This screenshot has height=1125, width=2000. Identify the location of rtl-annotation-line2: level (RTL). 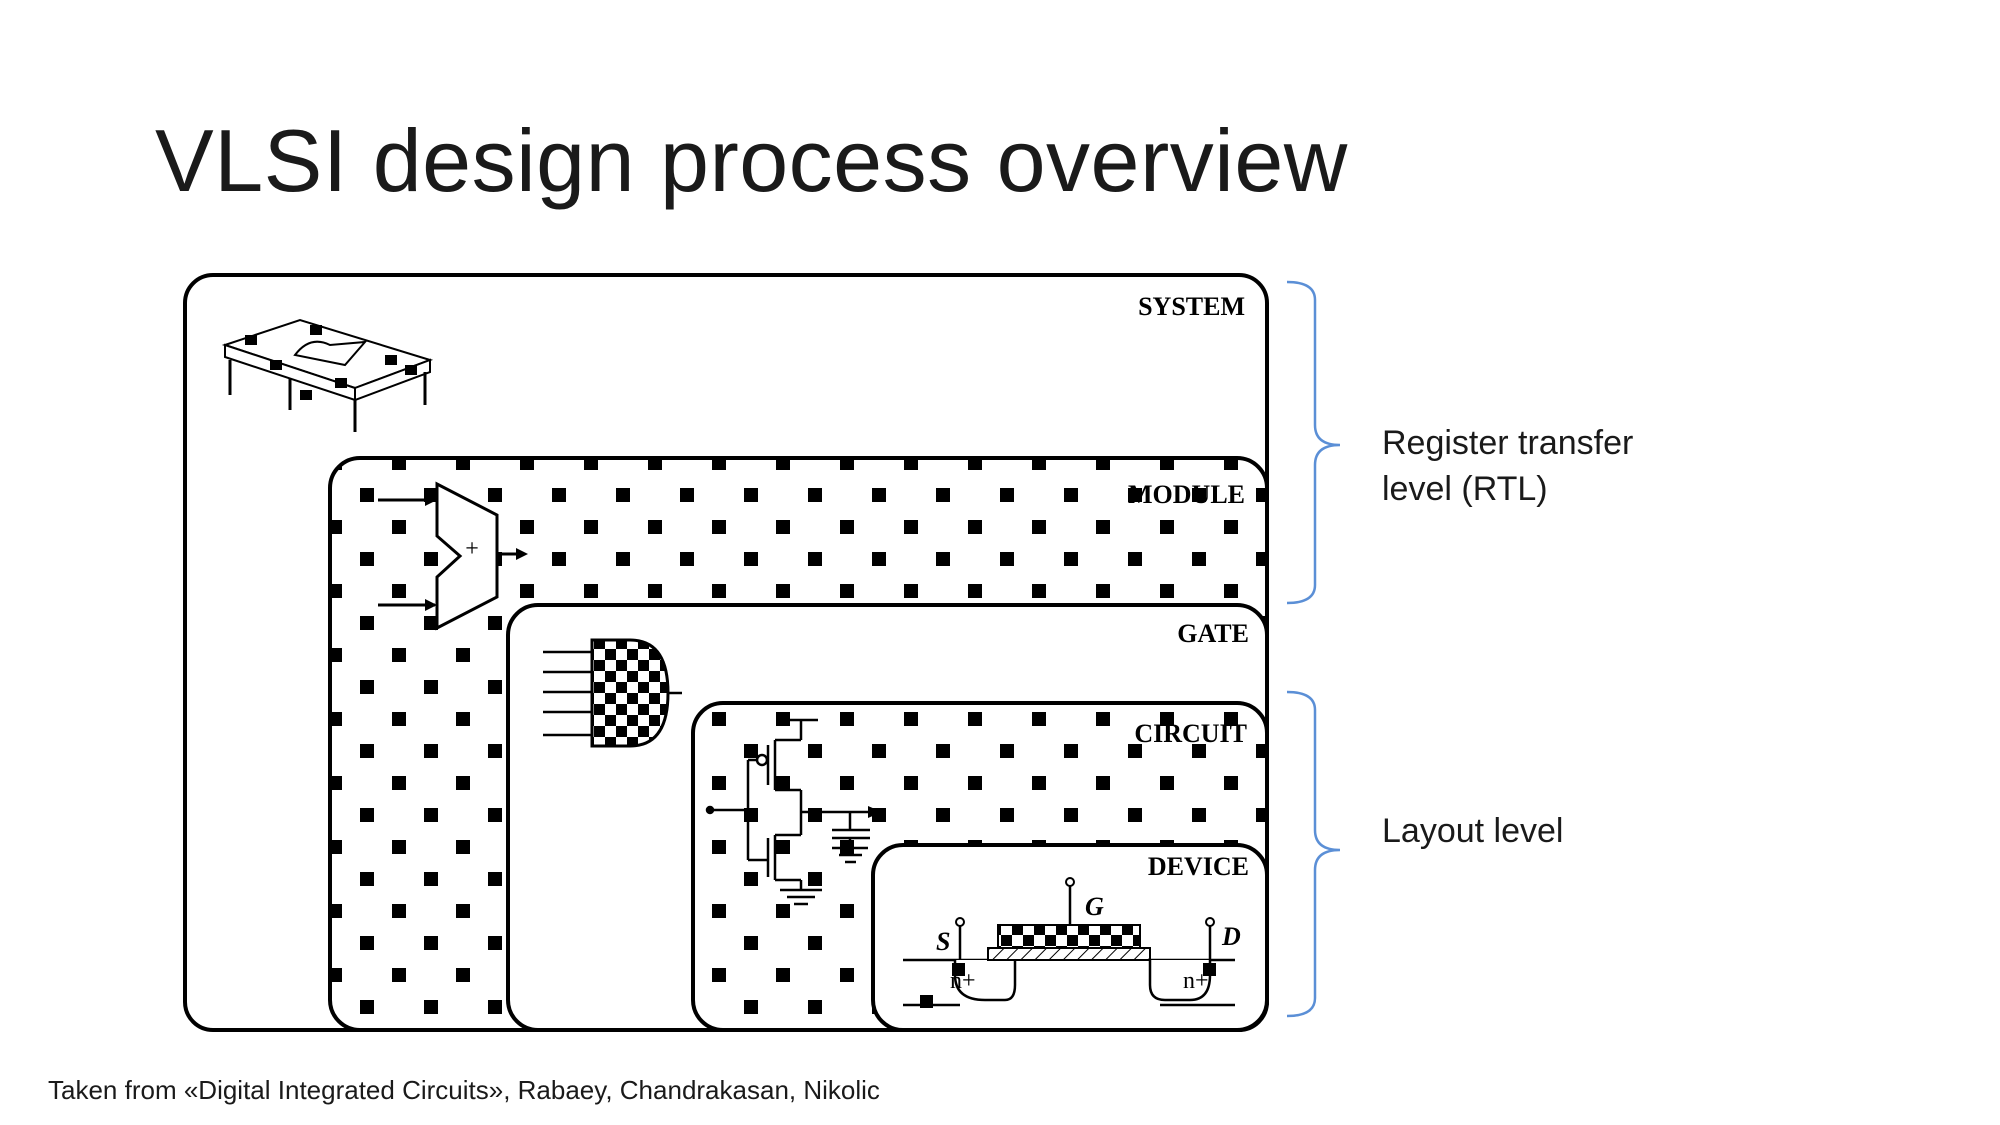
(1465, 489).